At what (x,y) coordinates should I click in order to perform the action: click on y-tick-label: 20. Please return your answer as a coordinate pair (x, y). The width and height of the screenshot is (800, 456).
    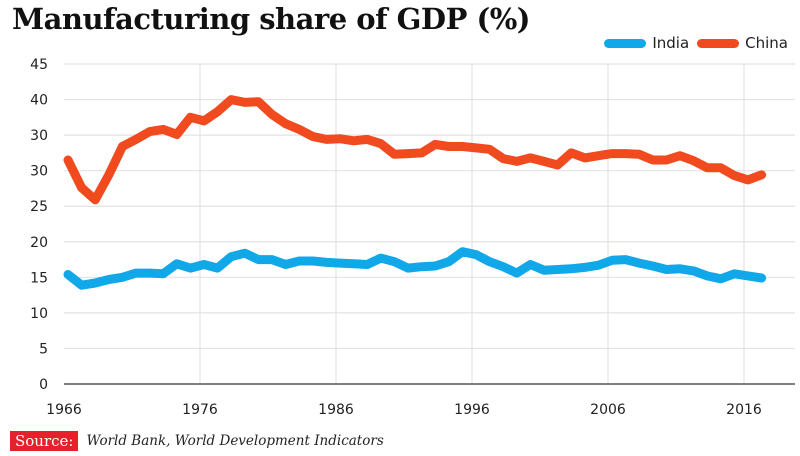
    Looking at the image, I should click on (39, 243).